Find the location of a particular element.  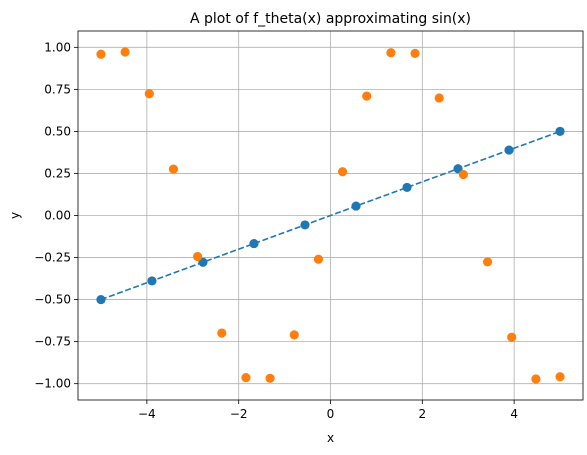

y-tick-label: −0.25 is located at coordinates (52, 258).